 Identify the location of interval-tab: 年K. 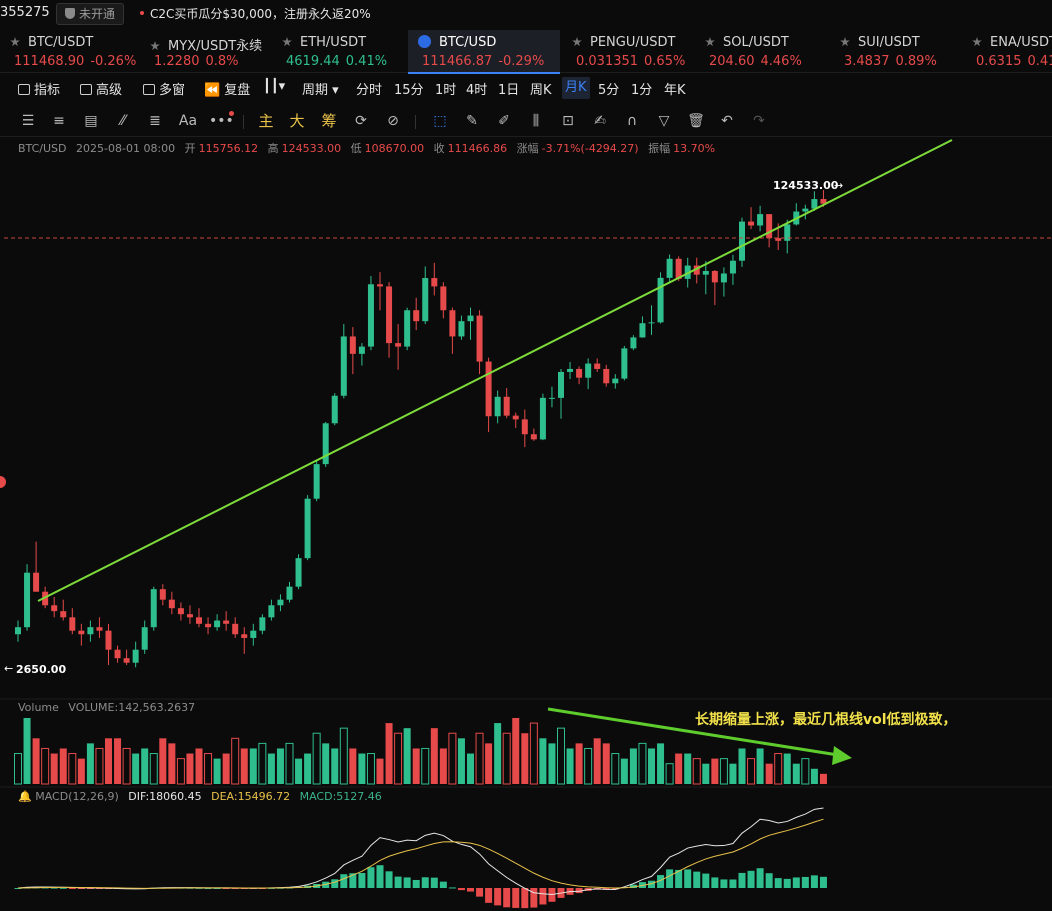
(675, 90).